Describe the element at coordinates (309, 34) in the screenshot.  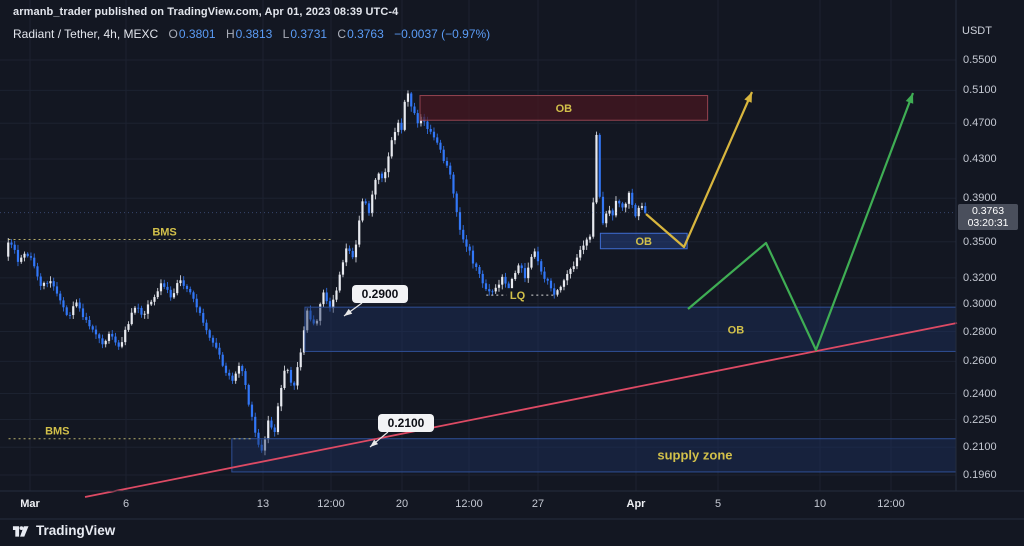
I see `ohlc-low-value: 0.3731` at that location.